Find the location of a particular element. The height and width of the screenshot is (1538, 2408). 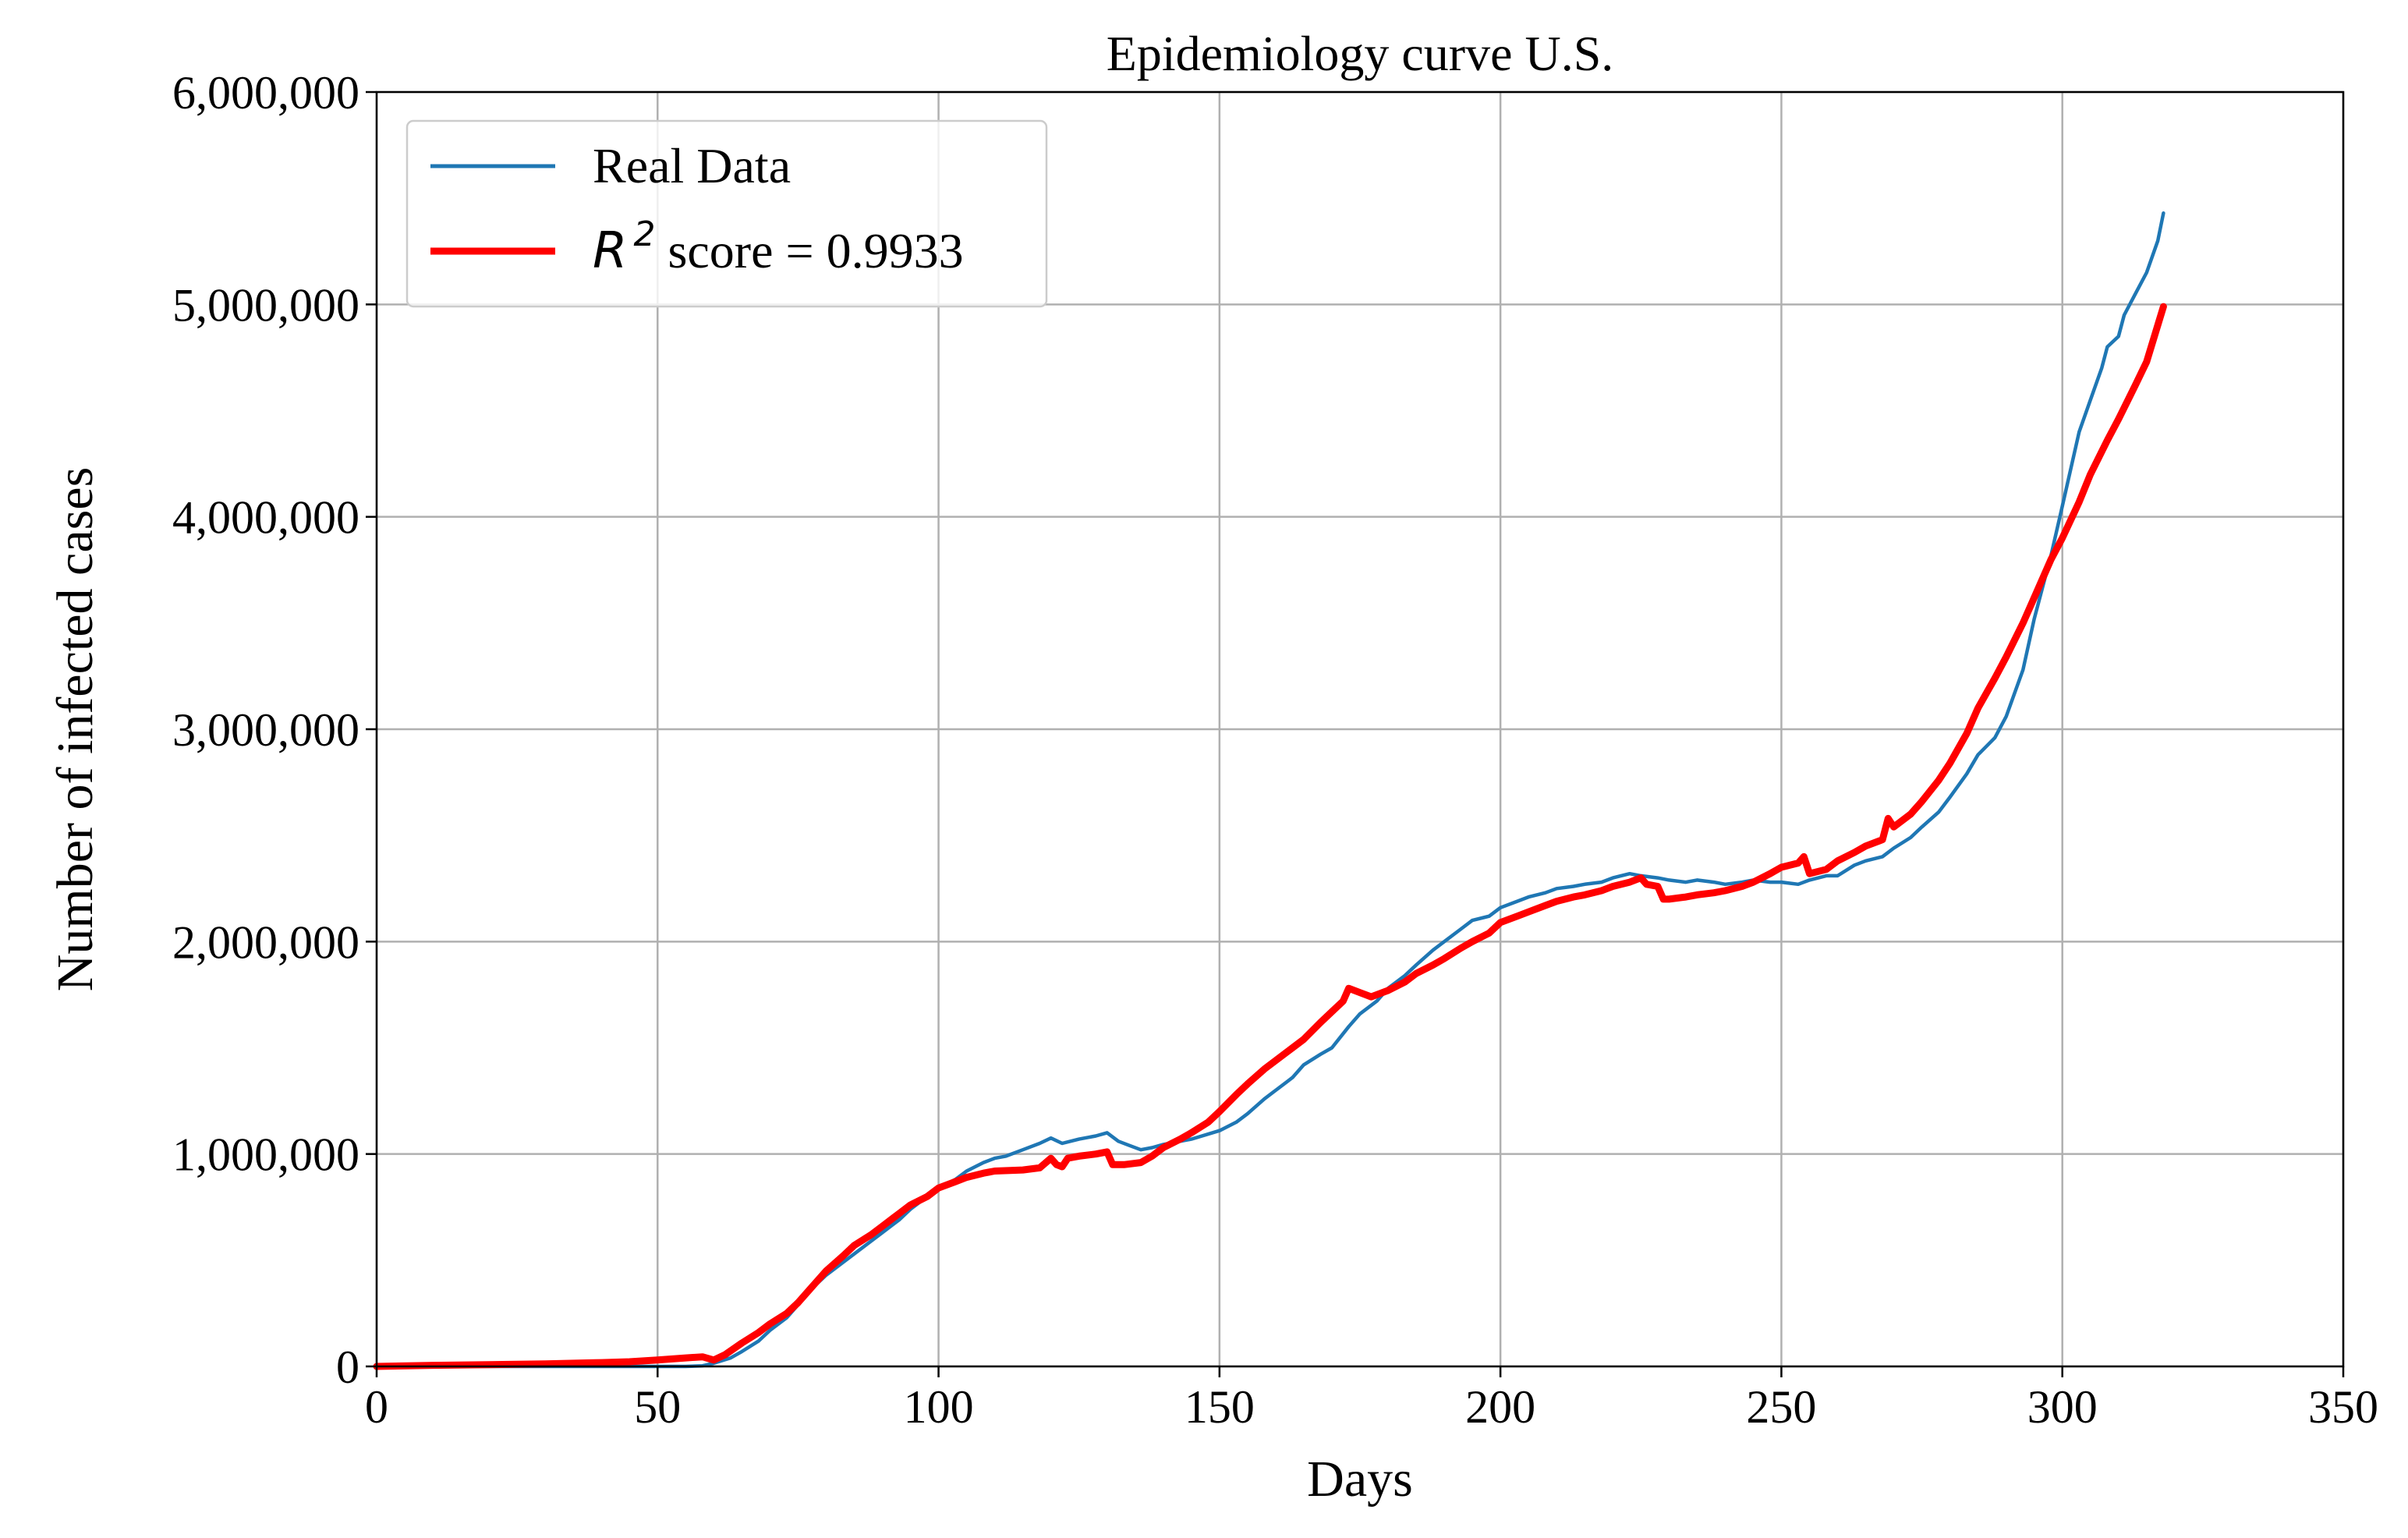

x-tick-label: 50 is located at coordinates (657, 1407).